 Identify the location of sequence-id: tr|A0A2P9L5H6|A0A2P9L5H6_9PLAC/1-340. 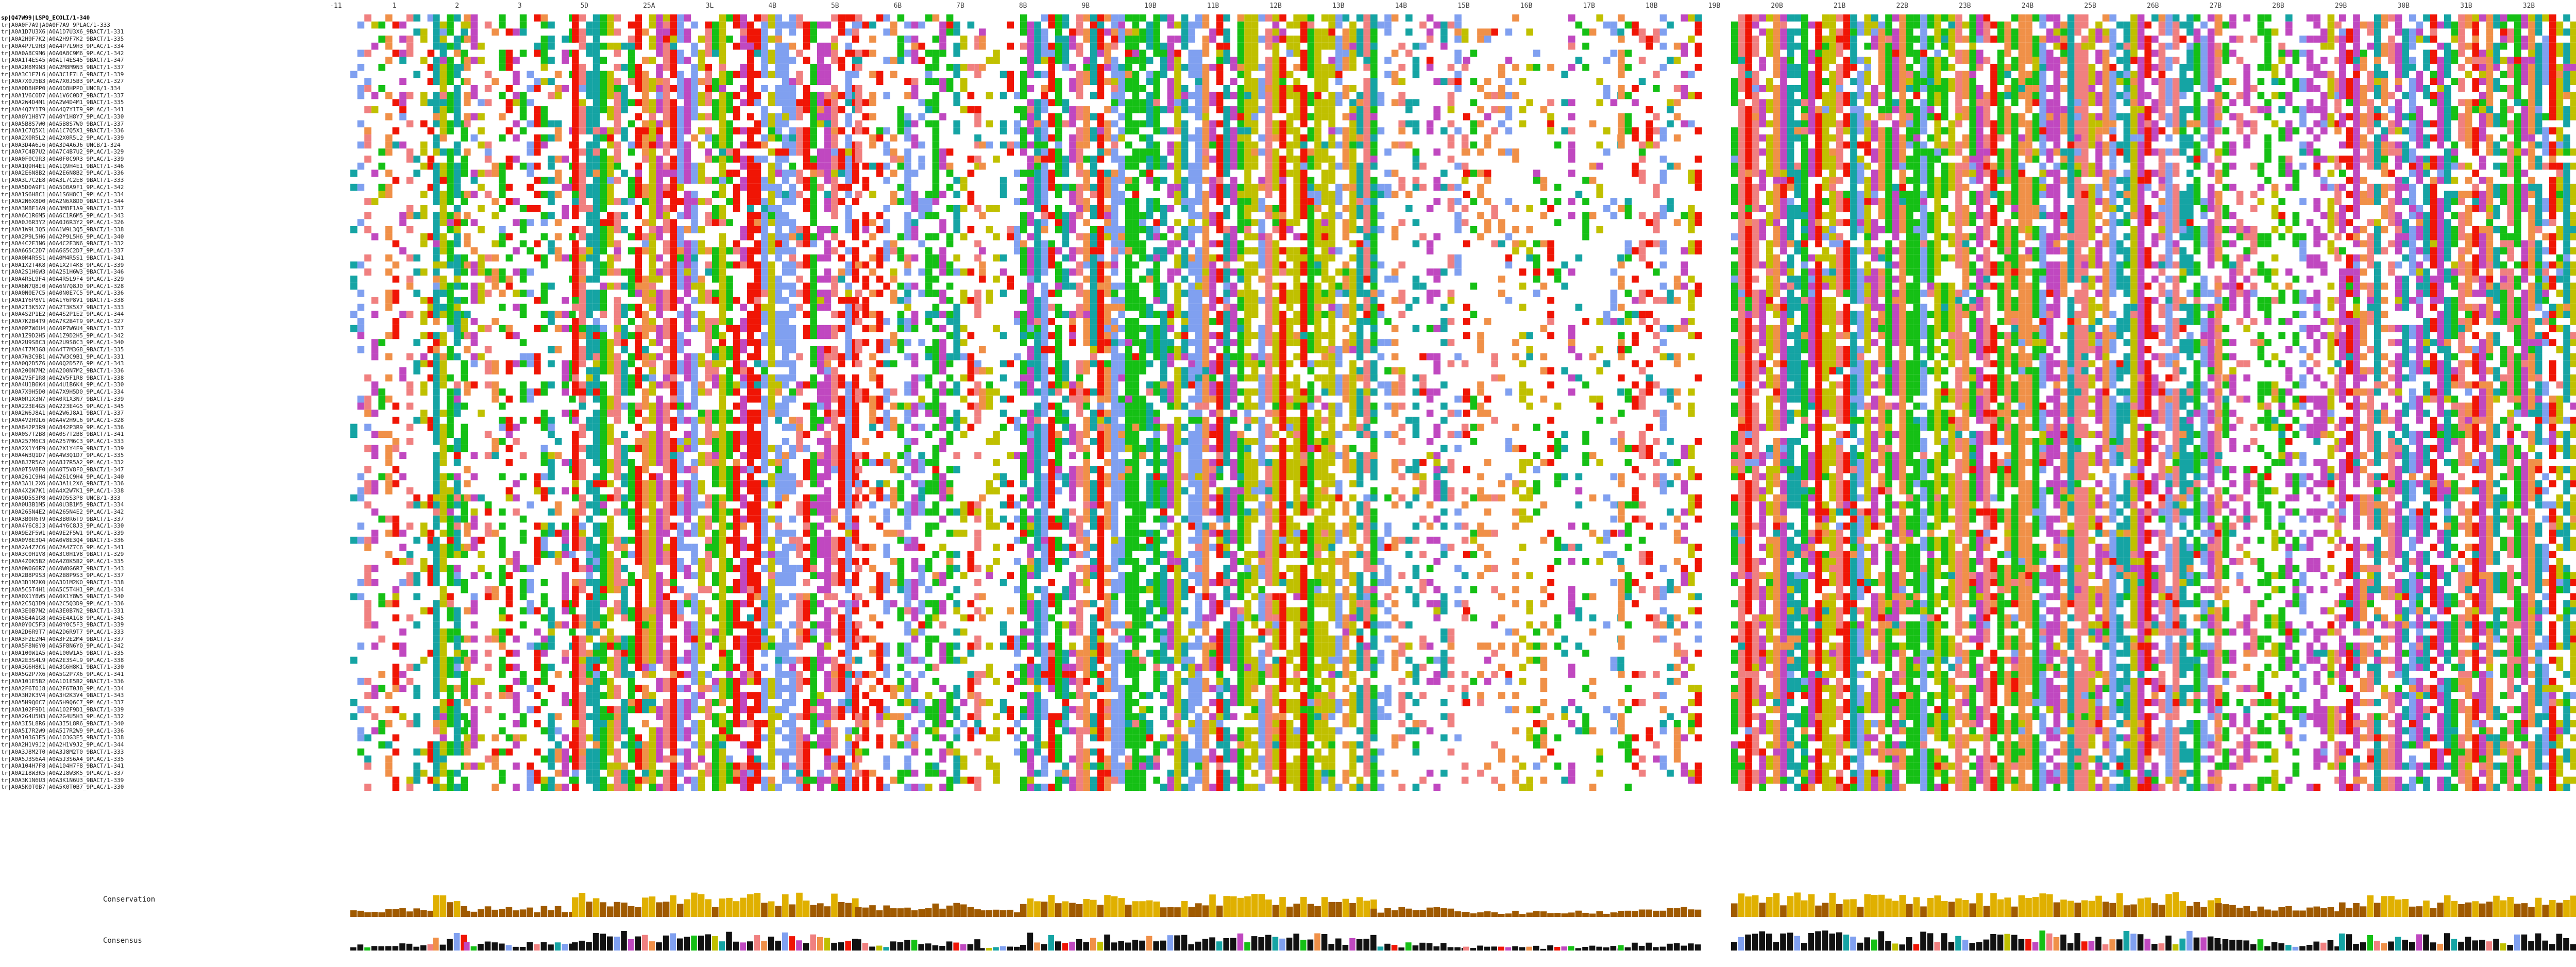
(62, 236).